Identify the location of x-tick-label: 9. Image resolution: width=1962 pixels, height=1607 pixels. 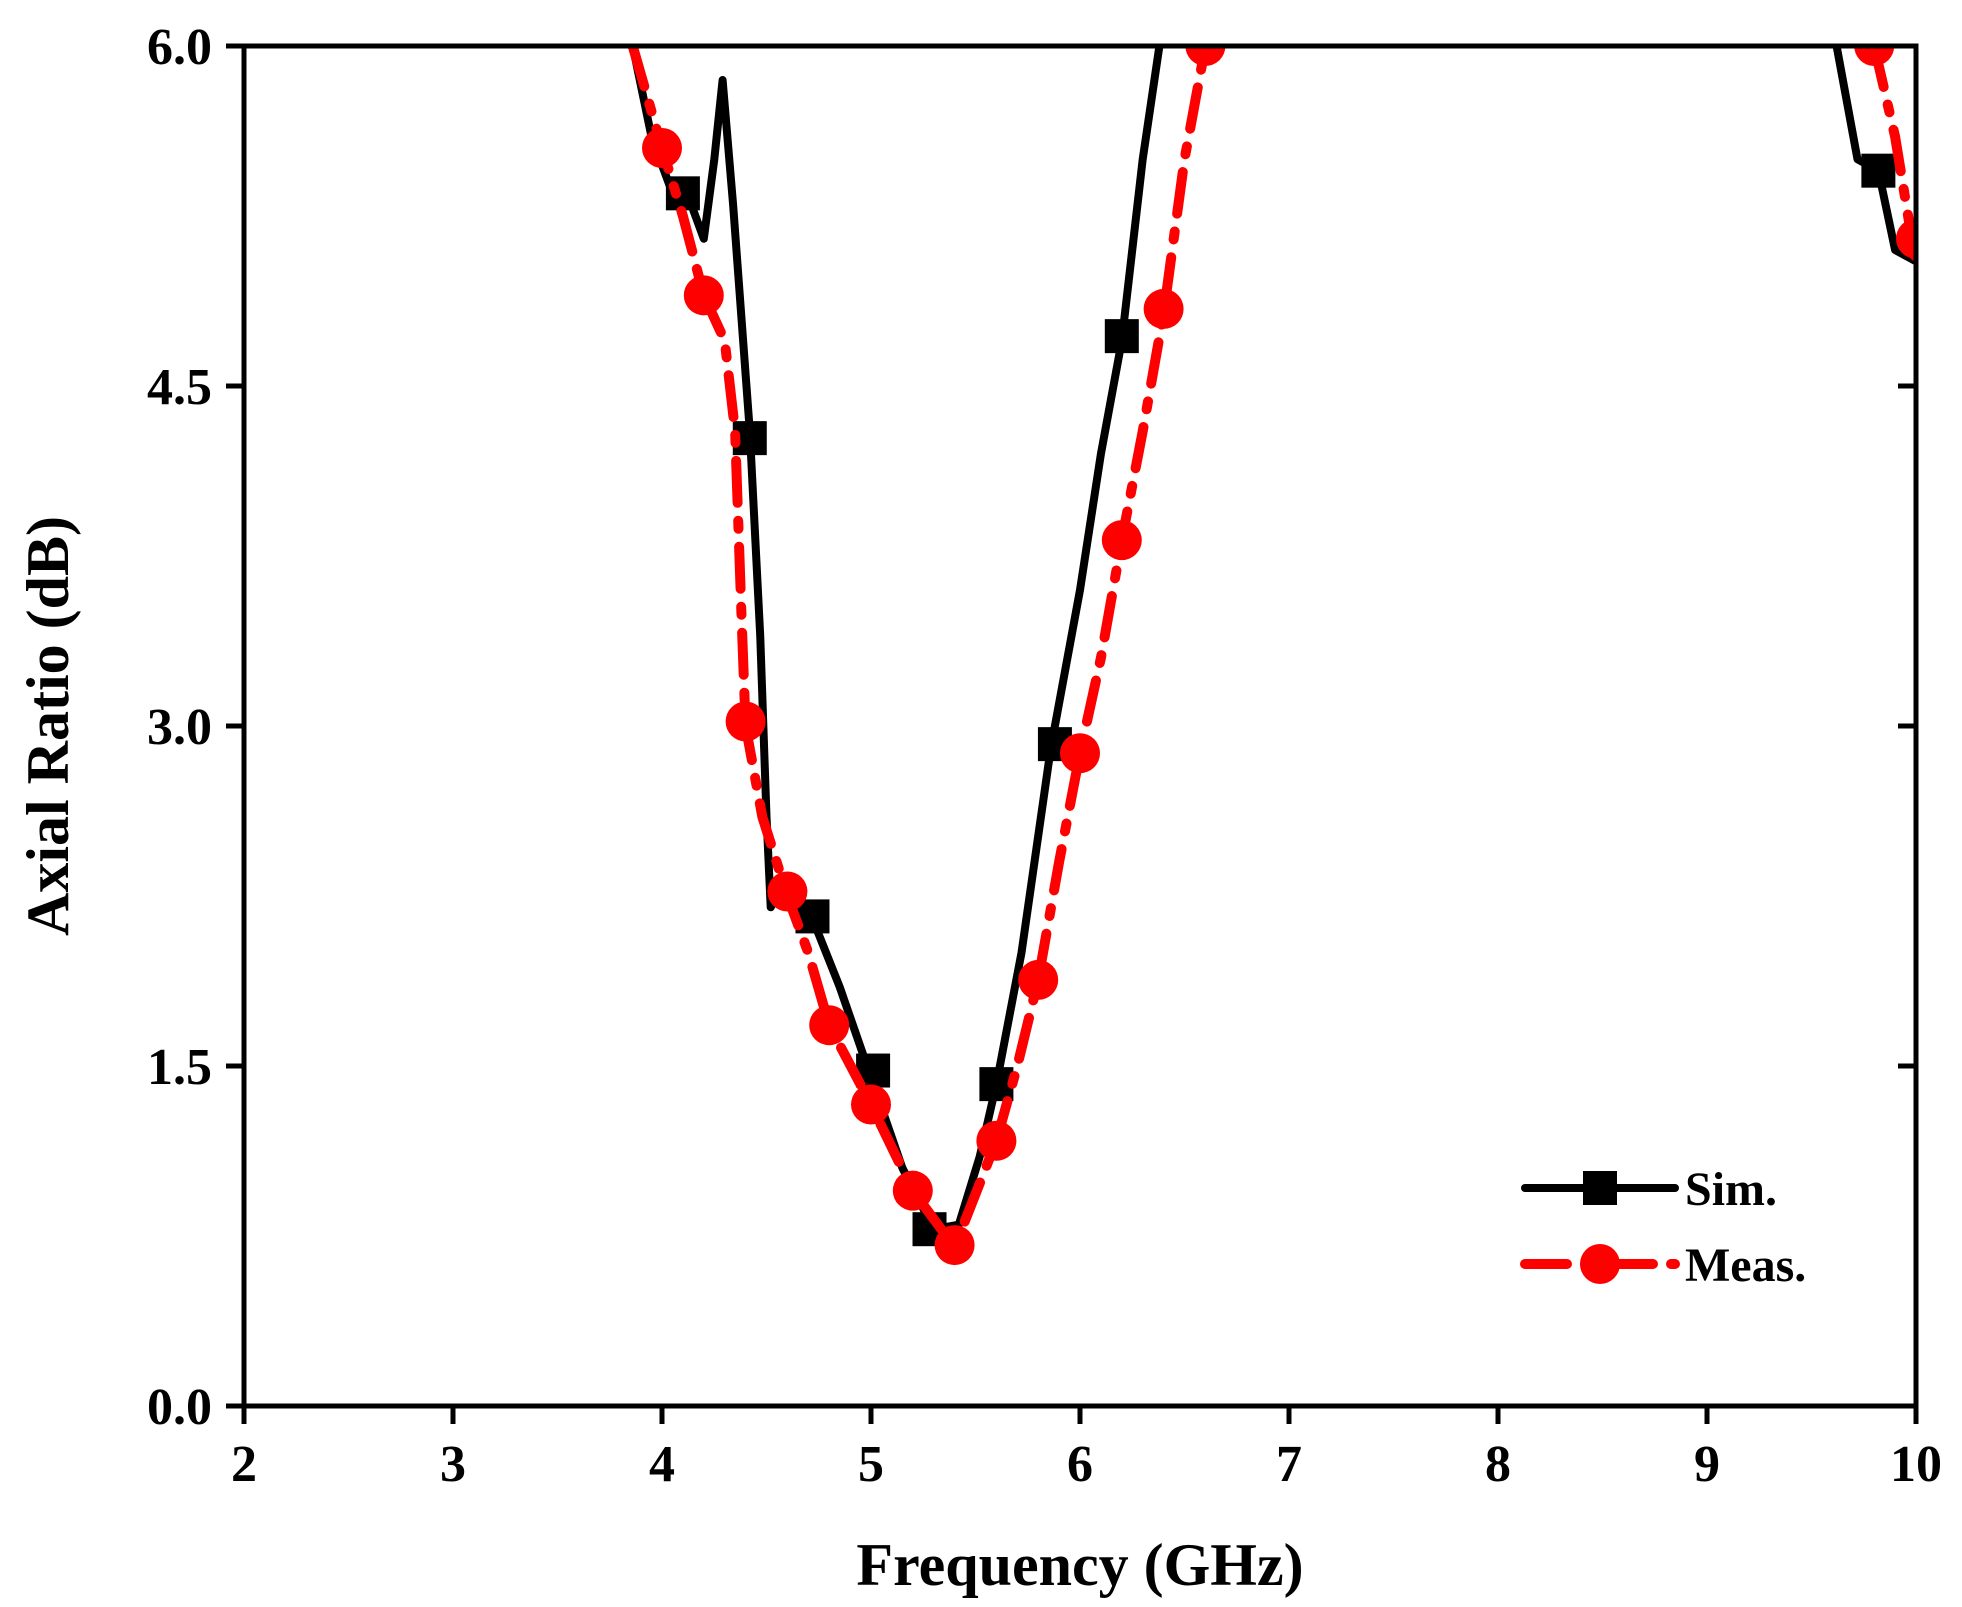
(1707, 1464).